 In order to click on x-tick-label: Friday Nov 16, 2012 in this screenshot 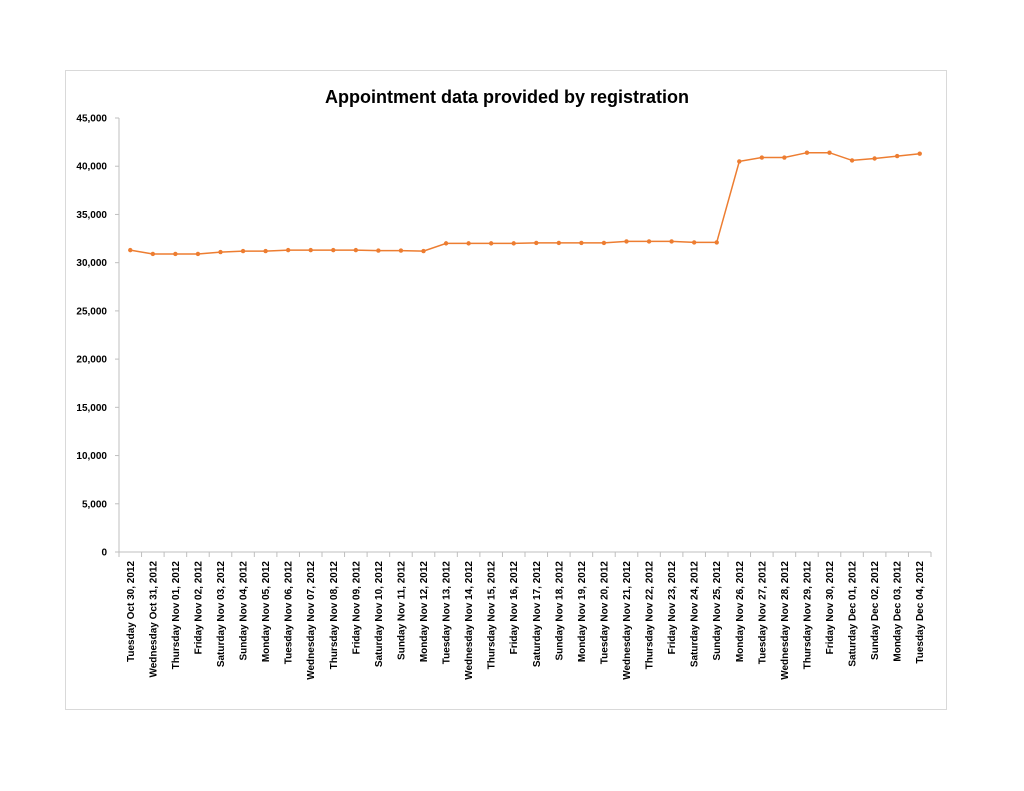, I will do `click(514, 608)`.